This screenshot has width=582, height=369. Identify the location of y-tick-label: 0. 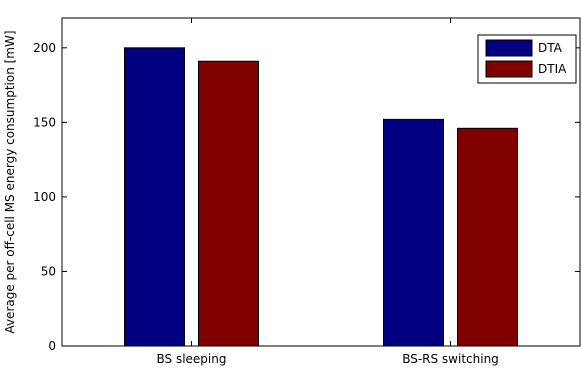
(52, 346).